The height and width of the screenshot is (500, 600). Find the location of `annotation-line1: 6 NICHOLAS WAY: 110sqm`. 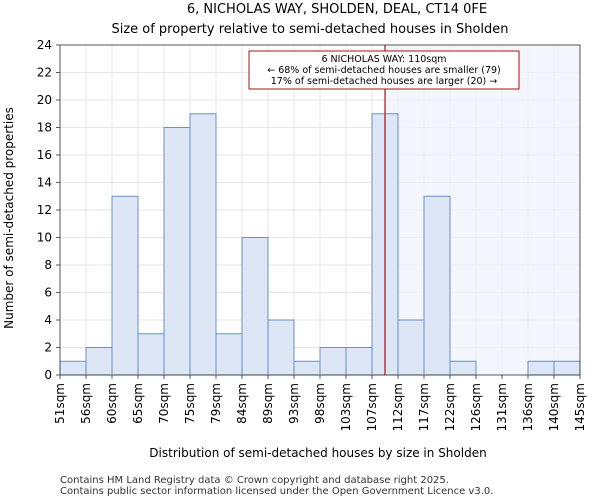

annotation-line1: 6 NICHOLAS WAY: 110sqm is located at coordinates (383, 59).